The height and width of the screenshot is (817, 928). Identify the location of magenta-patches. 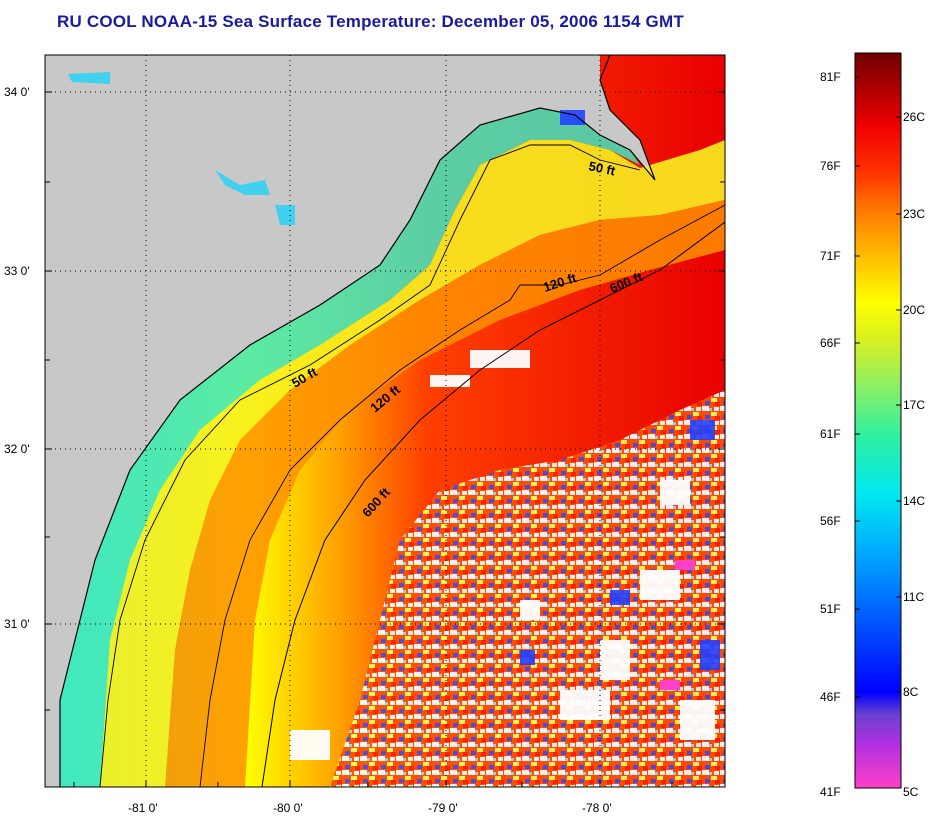
(677, 625).